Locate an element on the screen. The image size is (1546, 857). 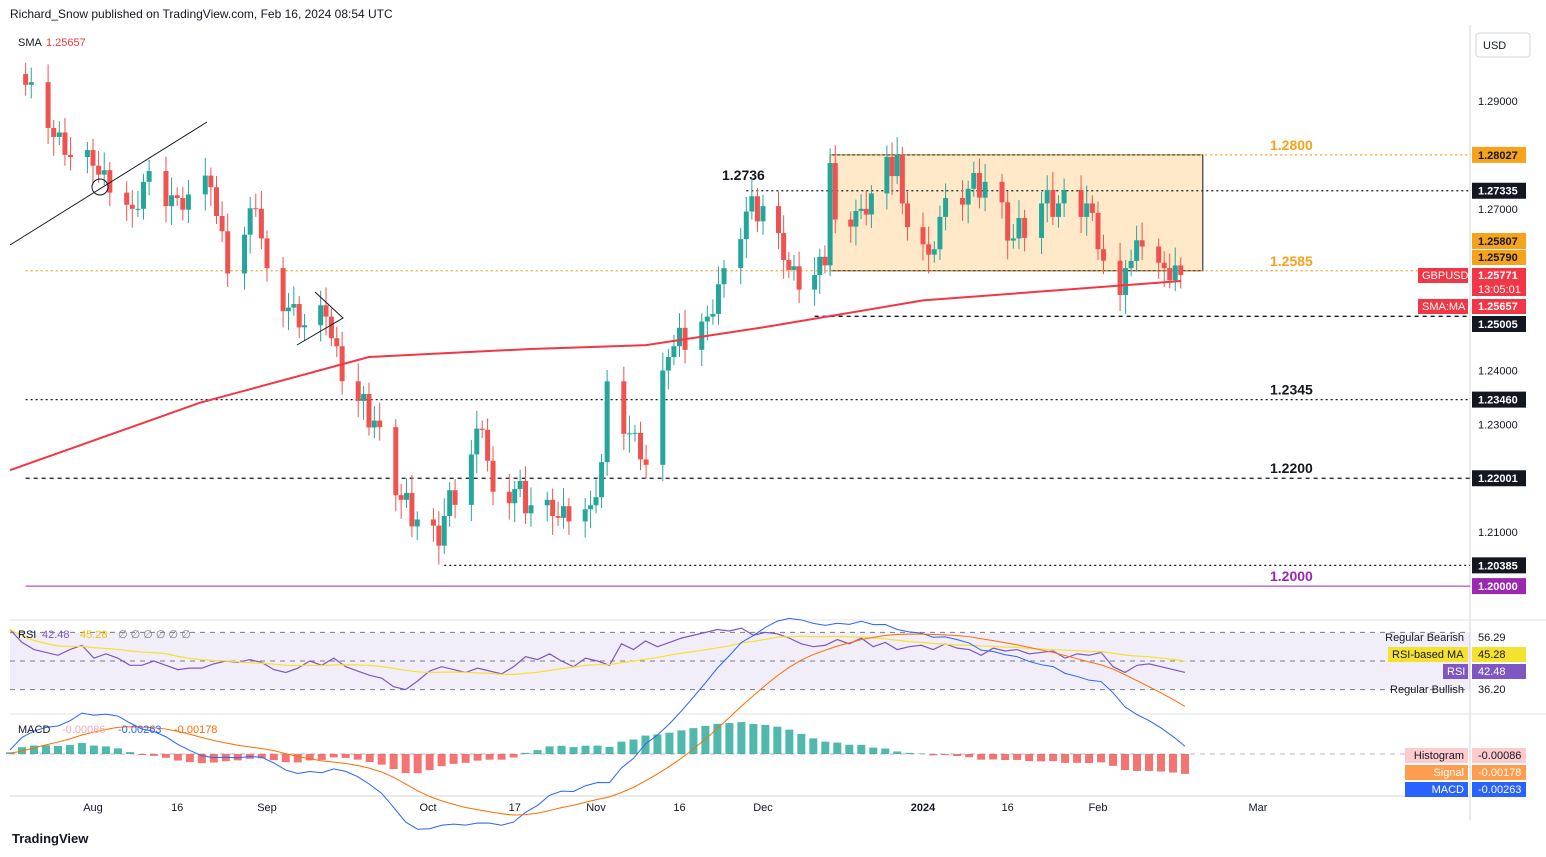
rsi-bearish-value: 56.29 is located at coordinates (1492, 638).